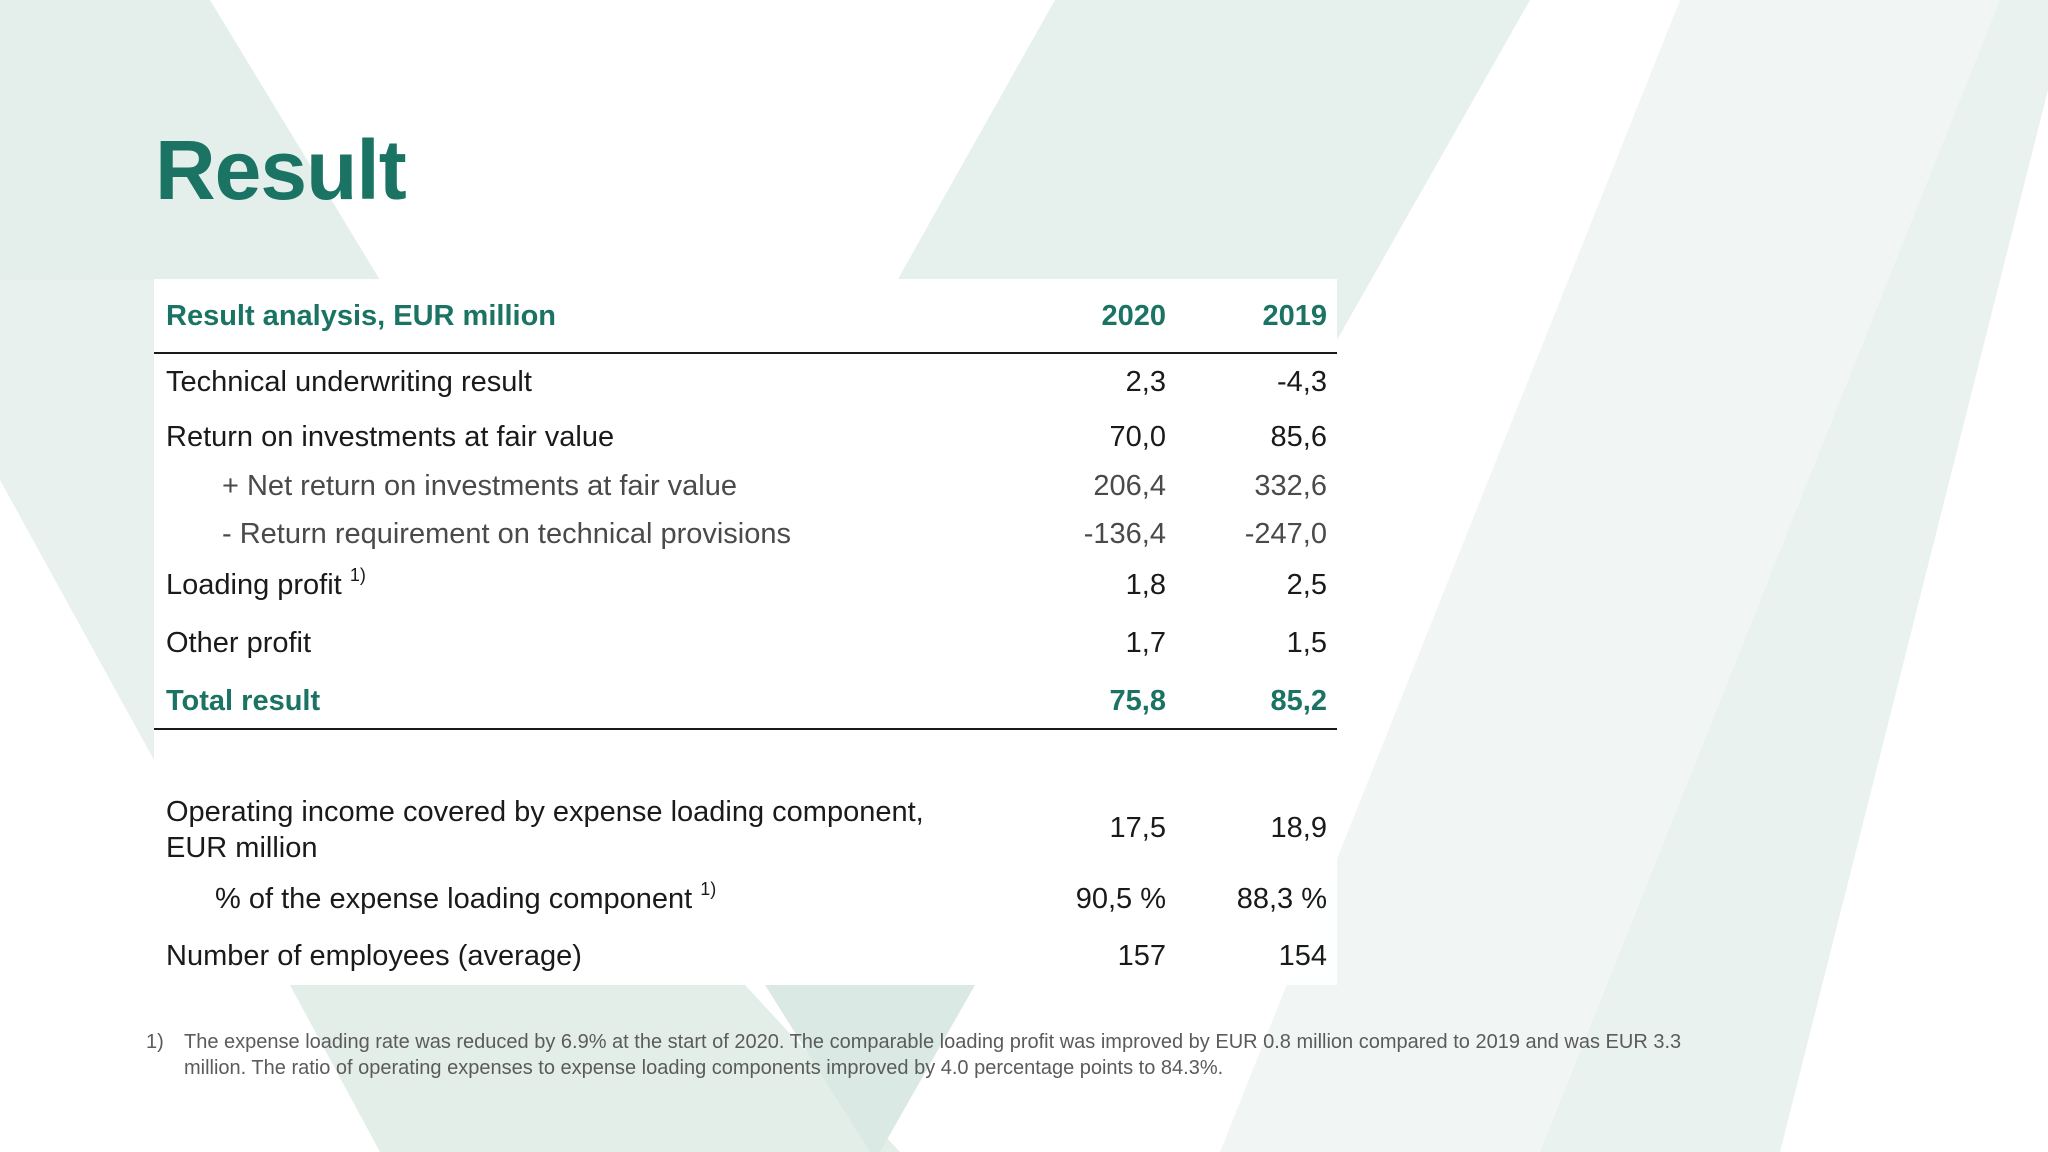 The width and height of the screenshot is (2048, 1152). I want to click on row-value-2019: 1,5, so click(1306, 643).